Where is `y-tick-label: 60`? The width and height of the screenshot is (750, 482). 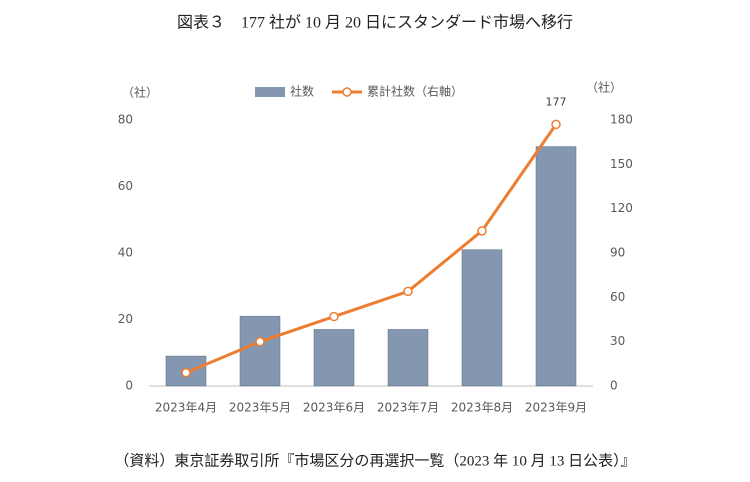
y-tick-label: 60 is located at coordinates (125, 186).